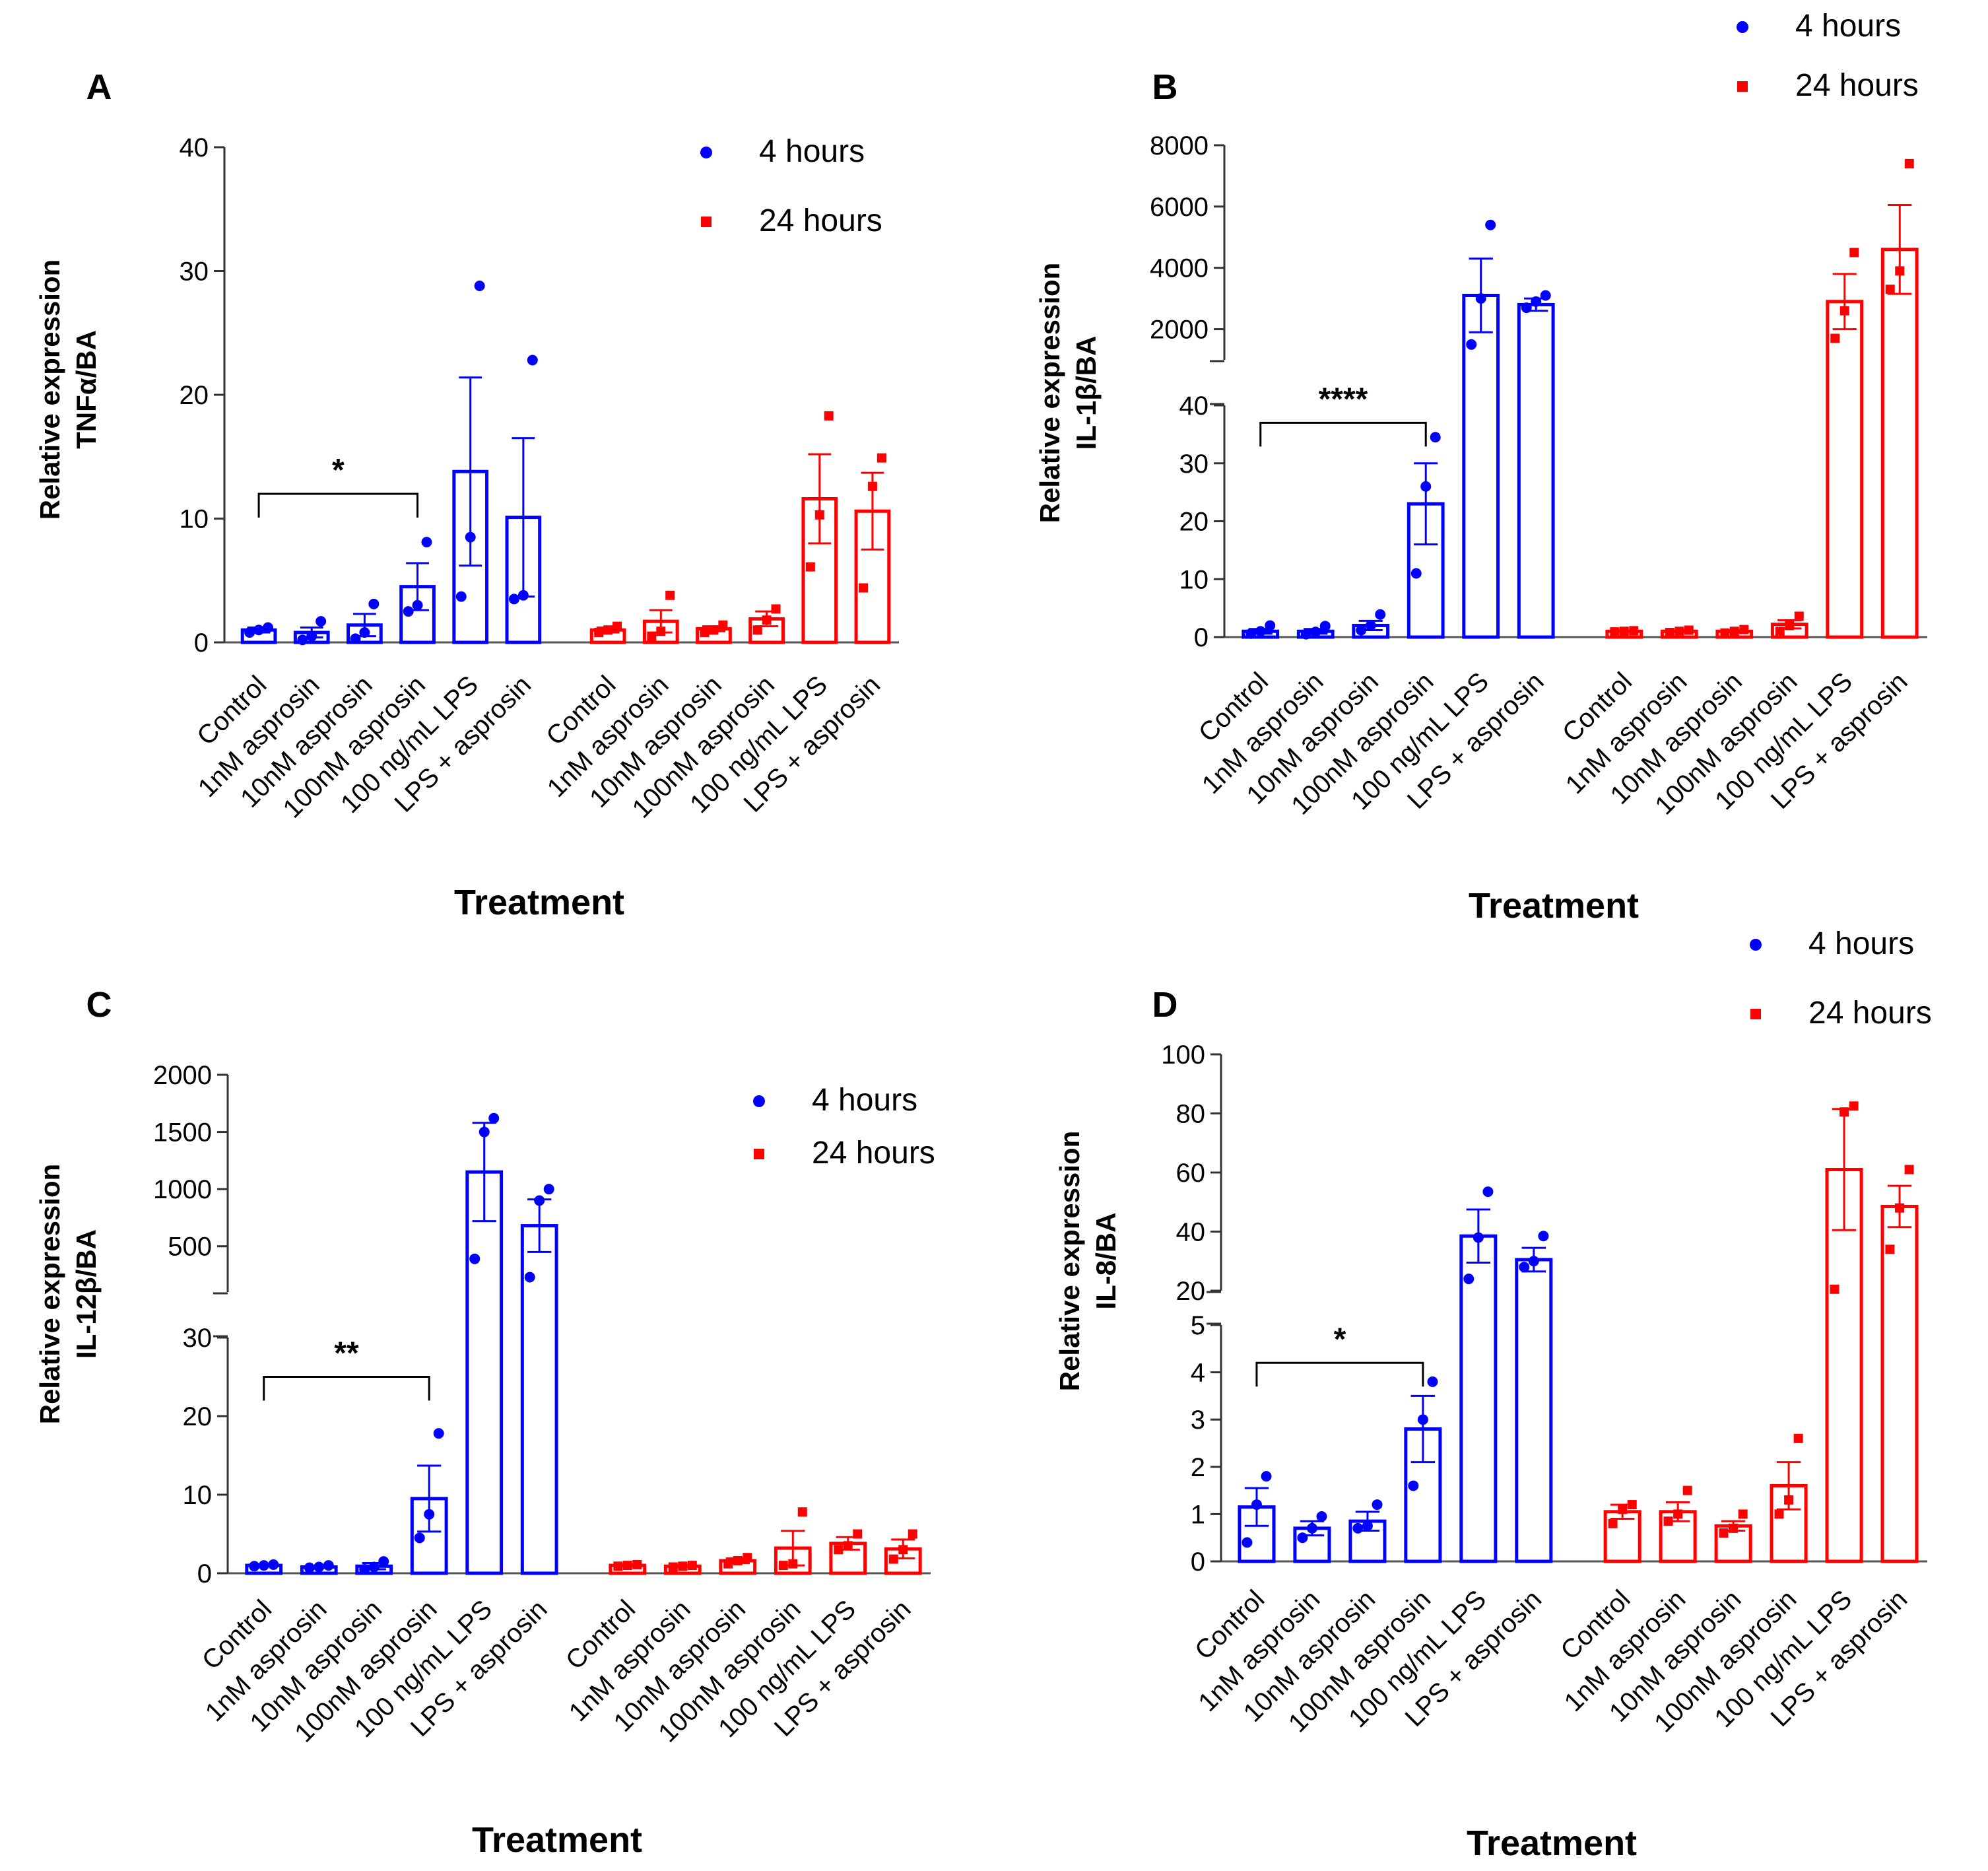  Describe the element at coordinates (1756, 945) in the screenshot. I see `legend-marker-4h` at that location.